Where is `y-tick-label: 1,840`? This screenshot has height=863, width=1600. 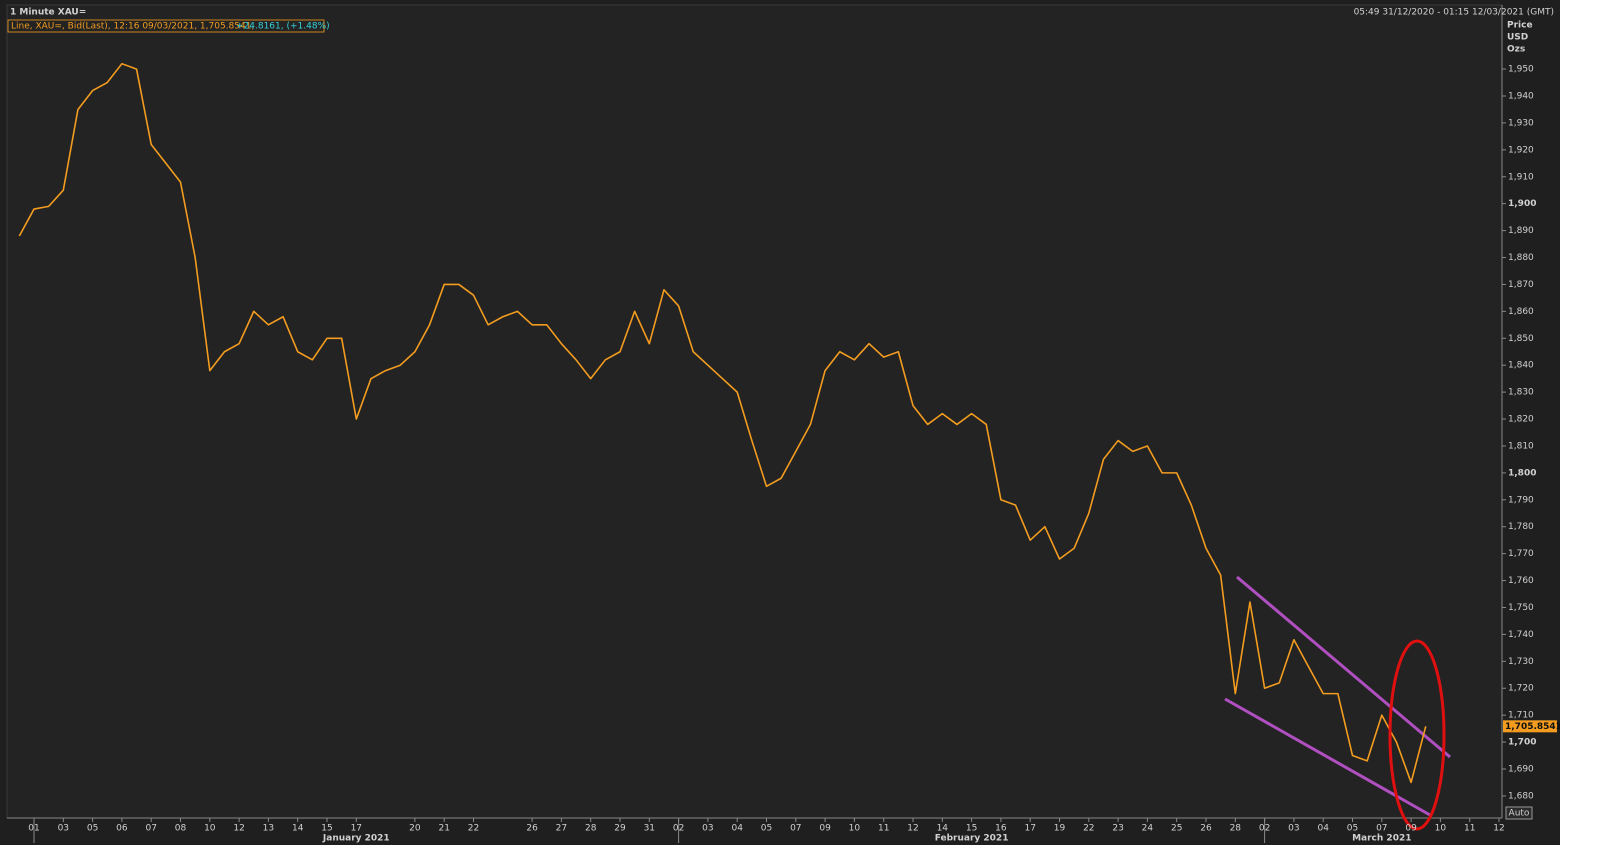 y-tick-label: 1,840 is located at coordinates (1521, 366).